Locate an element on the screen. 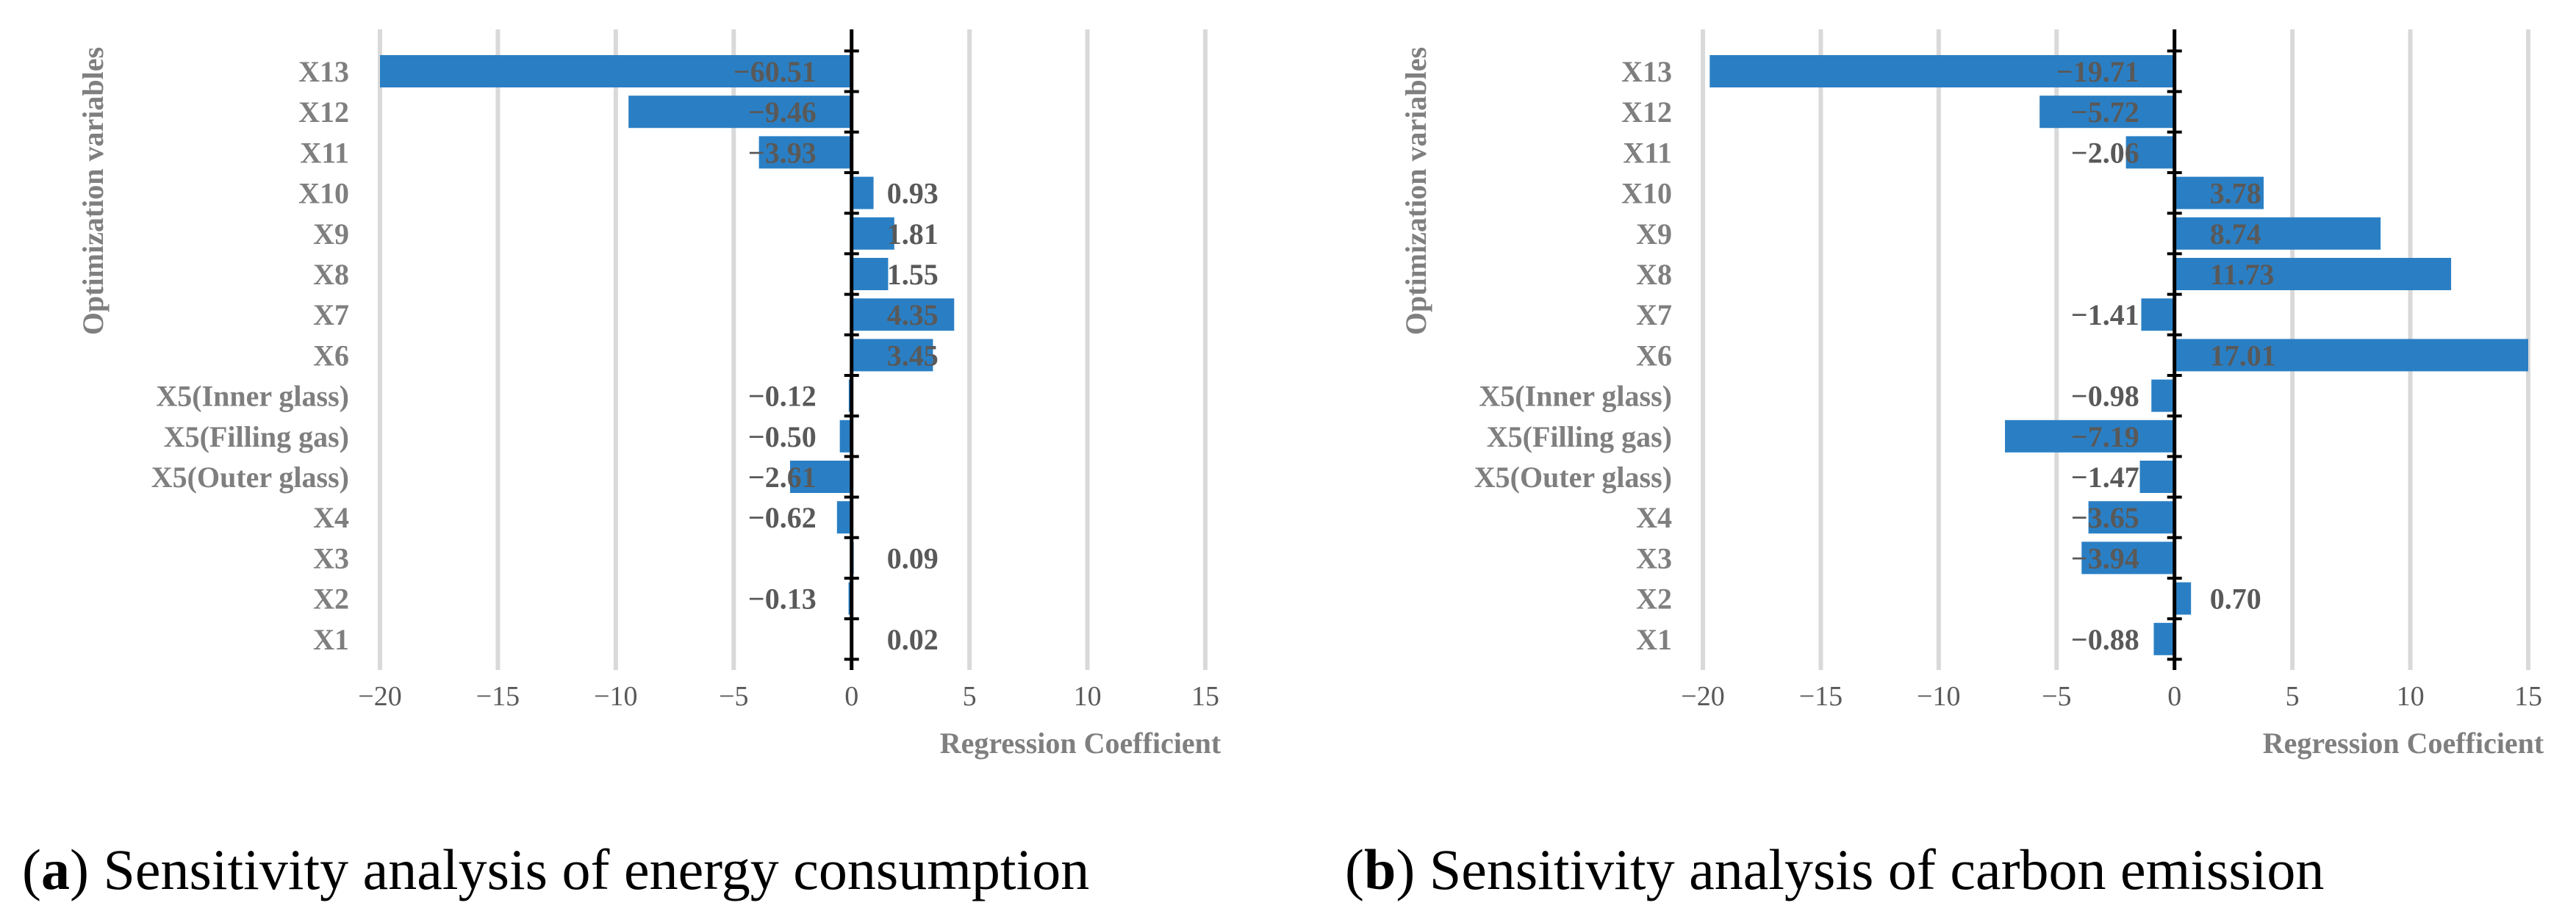 The image size is (2576, 911). category-label: X5(Outer glass) is located at coordinates (1573, 477).